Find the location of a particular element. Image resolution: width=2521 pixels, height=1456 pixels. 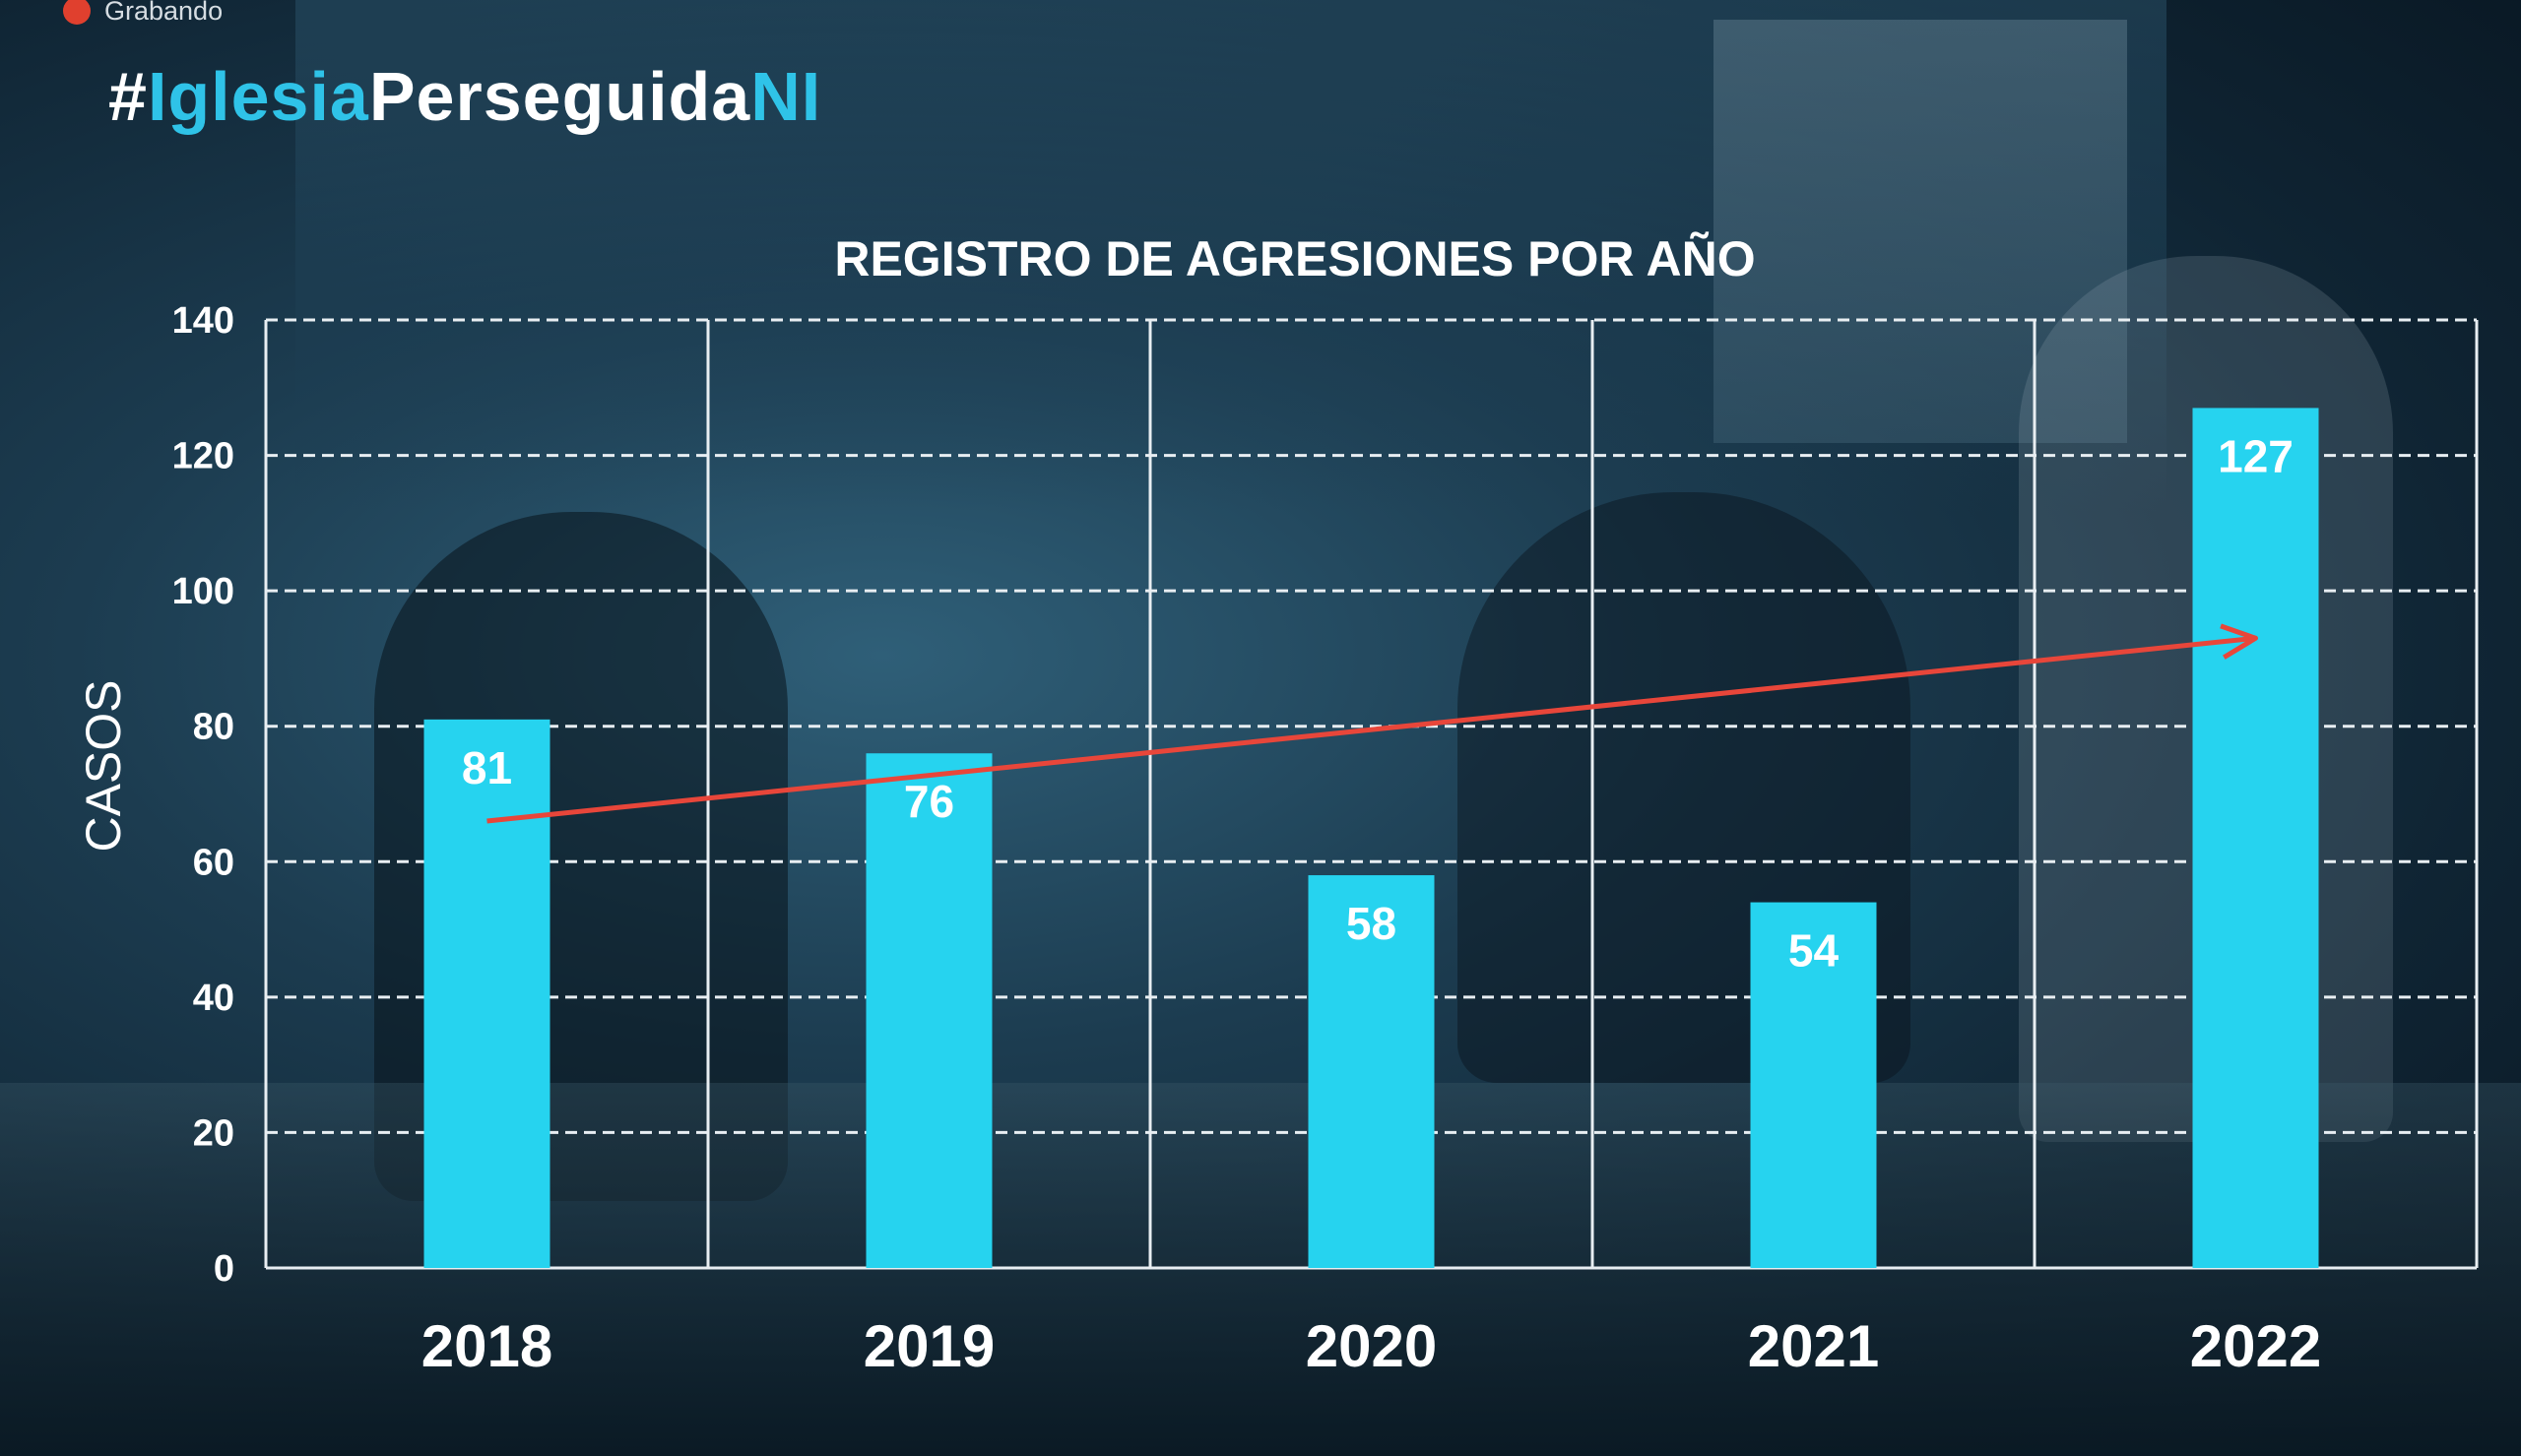

y-tick-label: 140 is located at coordinates (203, 321).